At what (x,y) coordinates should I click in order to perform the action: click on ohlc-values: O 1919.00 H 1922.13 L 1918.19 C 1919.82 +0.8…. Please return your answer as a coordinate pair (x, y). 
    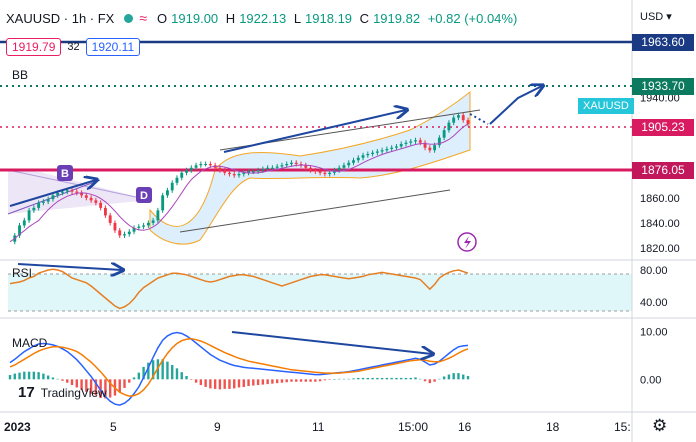
    Looking at the image, I should click on (337, 18).